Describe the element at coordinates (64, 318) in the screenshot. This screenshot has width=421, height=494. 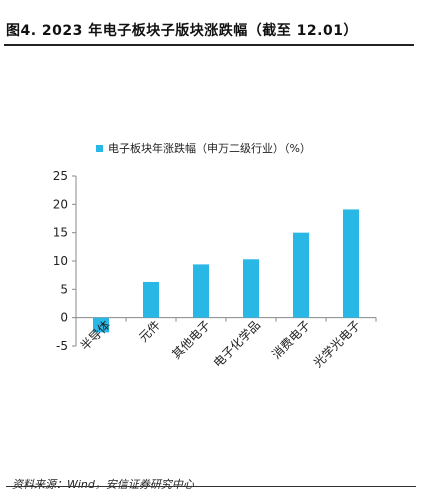
I see `y-tick-label: 0` at that location.